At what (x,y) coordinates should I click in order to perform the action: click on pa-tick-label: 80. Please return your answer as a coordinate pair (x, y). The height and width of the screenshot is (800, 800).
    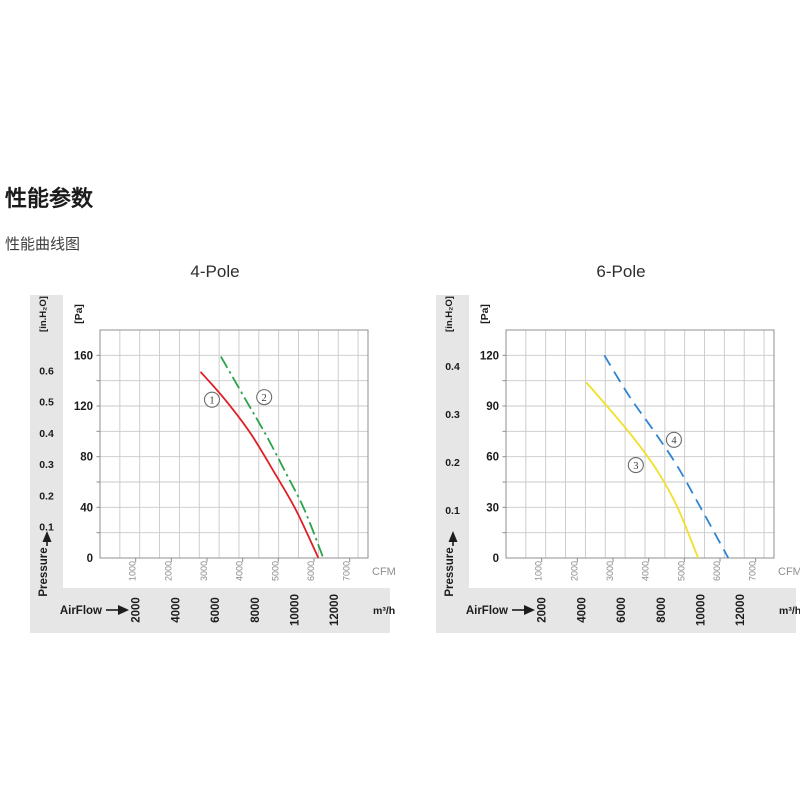
    Looking at the image, I should click on (86, 458).